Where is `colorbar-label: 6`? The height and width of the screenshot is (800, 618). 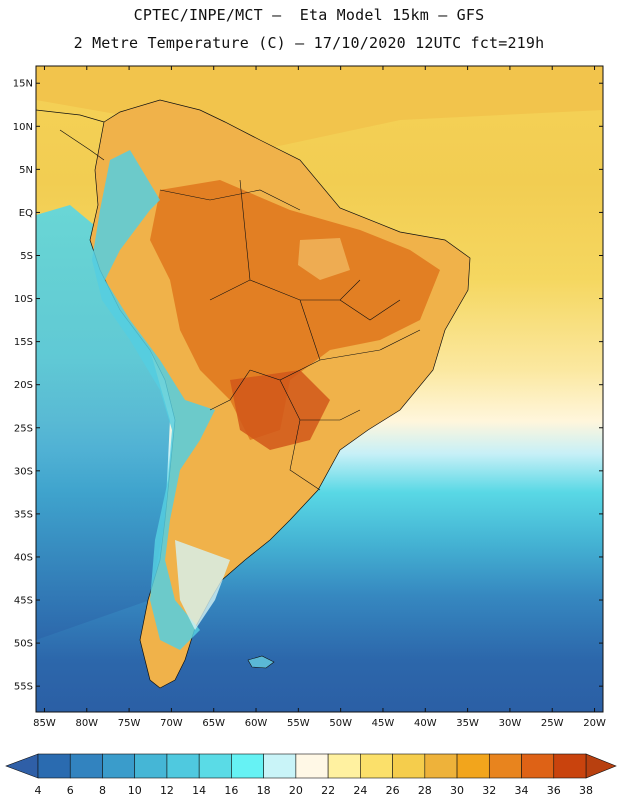 colorbar-label: 6 is located at coordinates (70, 790).